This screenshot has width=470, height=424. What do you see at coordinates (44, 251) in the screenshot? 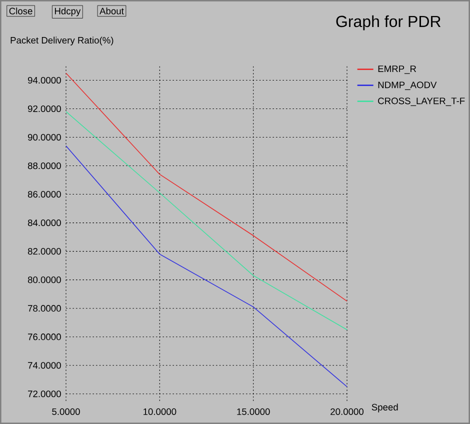
I see `y-tick-label: 82.0000` at bounding box center [44, 251].